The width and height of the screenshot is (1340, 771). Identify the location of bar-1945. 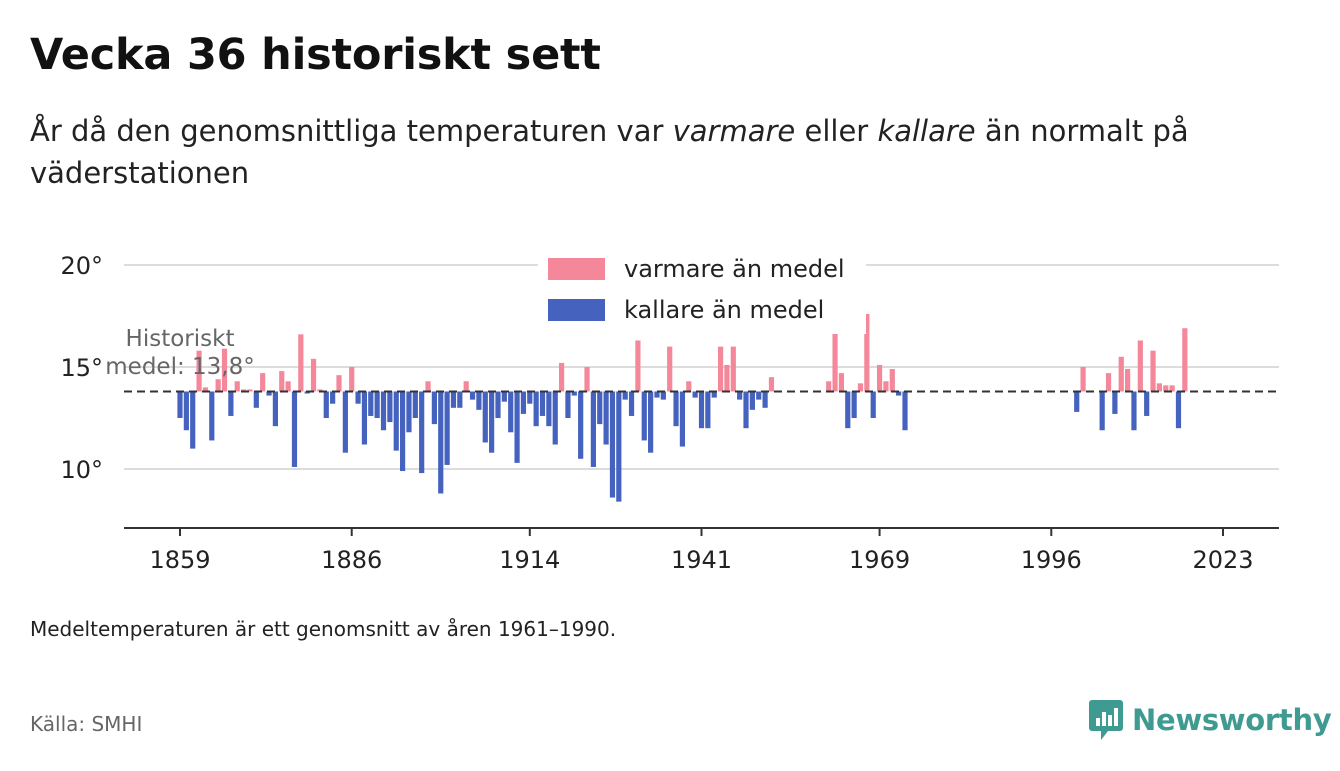
(727, 378).